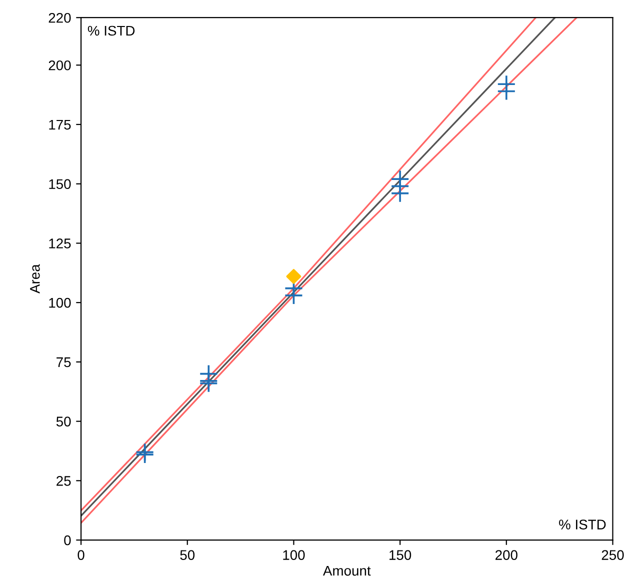 The width and height of the screenshot is (633, 587). Describe the element at coordinates (81, 555) in the screenshot. I see `x-tick-label: 0` at that location.